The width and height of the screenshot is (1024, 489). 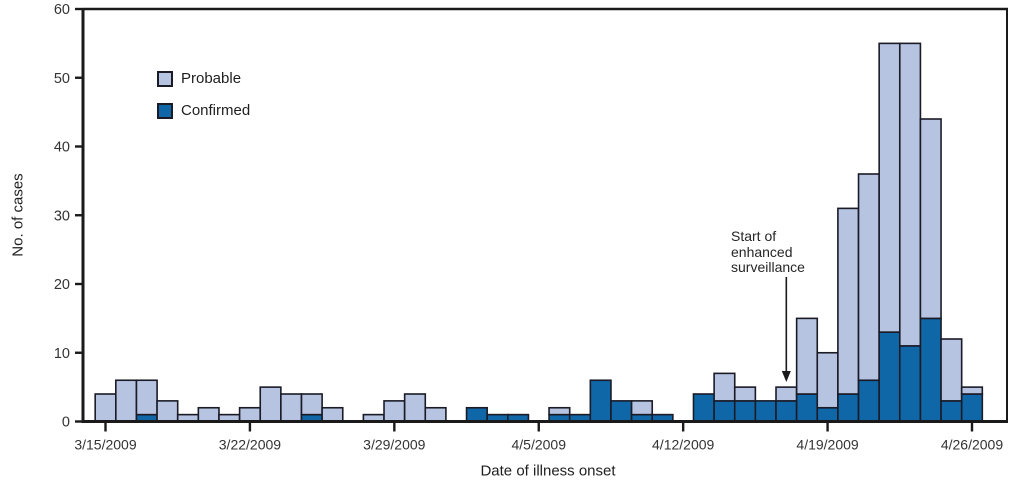 I want to click on y-tick-label: 10, so click(x=62, y=354).